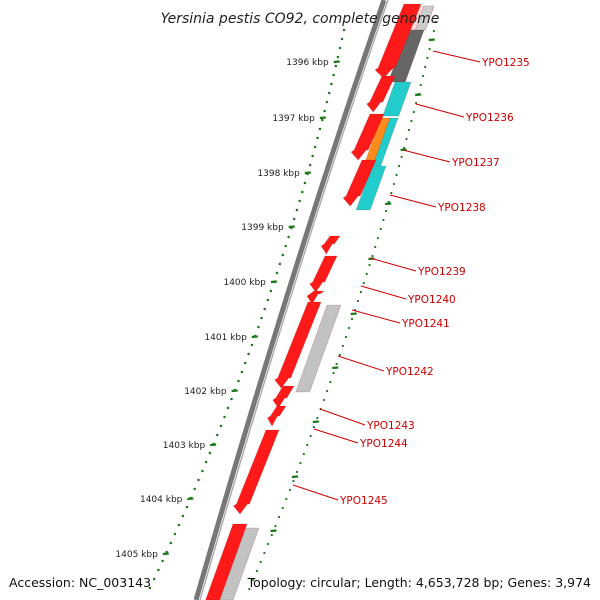 This screenshot has height=600, width=600. Describe the element at coordinates (425, 324) in the screenshot. I see `gene-label: YPO1241` at that location.